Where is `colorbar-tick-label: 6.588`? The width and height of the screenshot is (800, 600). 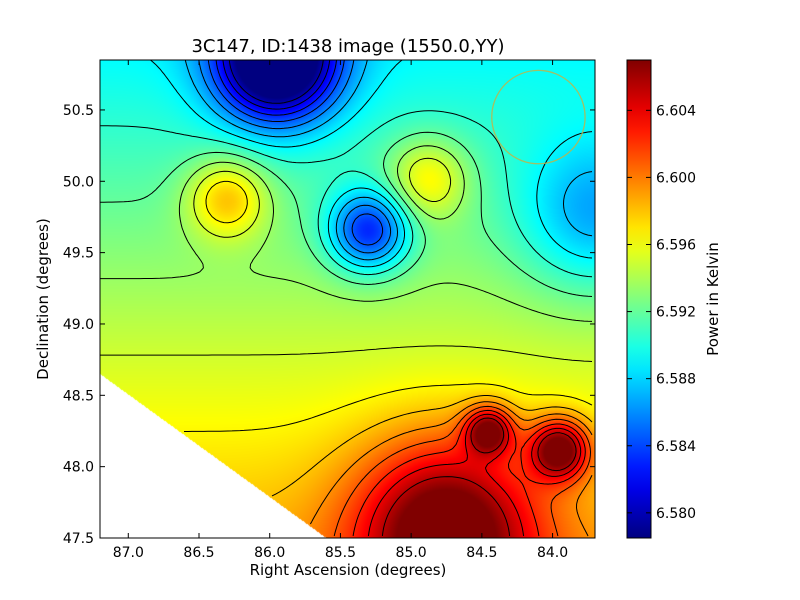 colorbar-tick-label: 6.588 is located at coordinates (676, 380).